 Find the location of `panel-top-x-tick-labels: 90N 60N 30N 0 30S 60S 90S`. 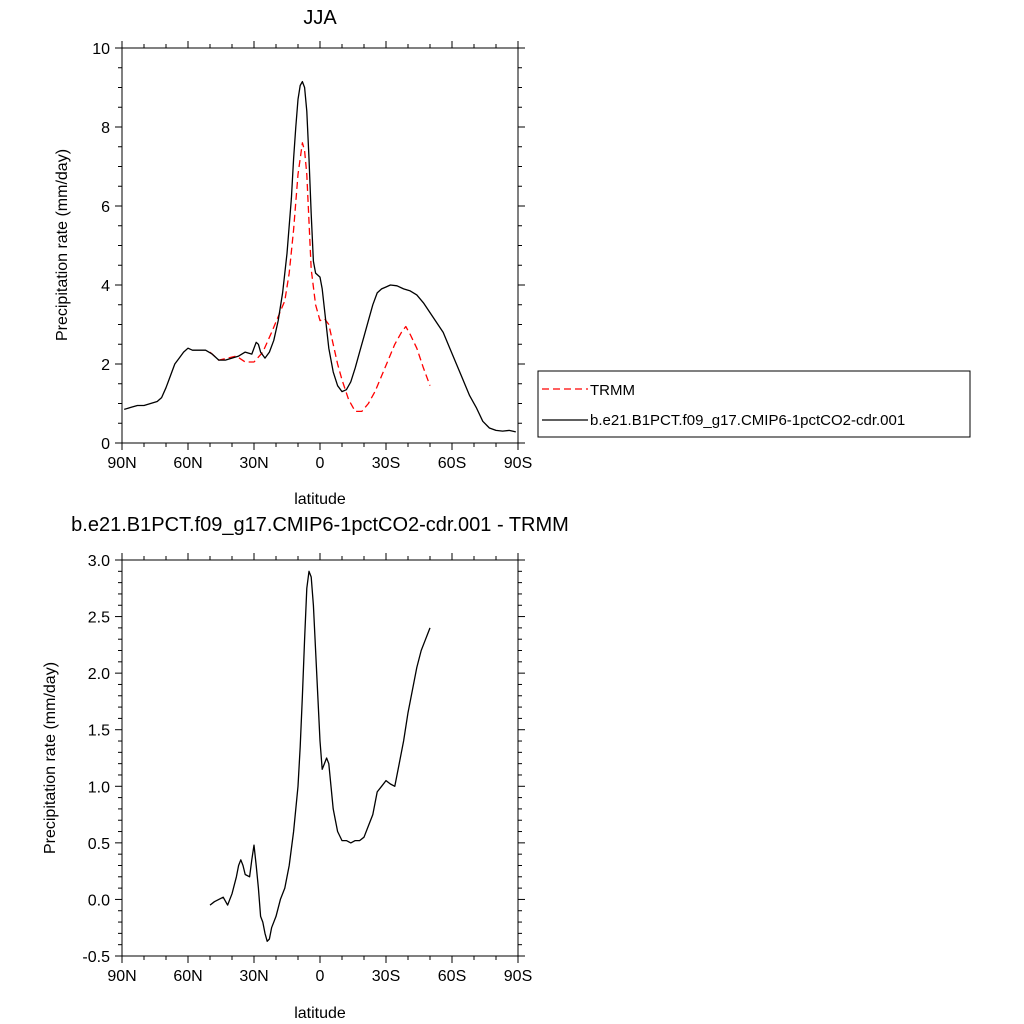

panel-top-x-tick-labels: 90N 60N 30N 0 30S 60S 90S is located at coordinates (319, 463).